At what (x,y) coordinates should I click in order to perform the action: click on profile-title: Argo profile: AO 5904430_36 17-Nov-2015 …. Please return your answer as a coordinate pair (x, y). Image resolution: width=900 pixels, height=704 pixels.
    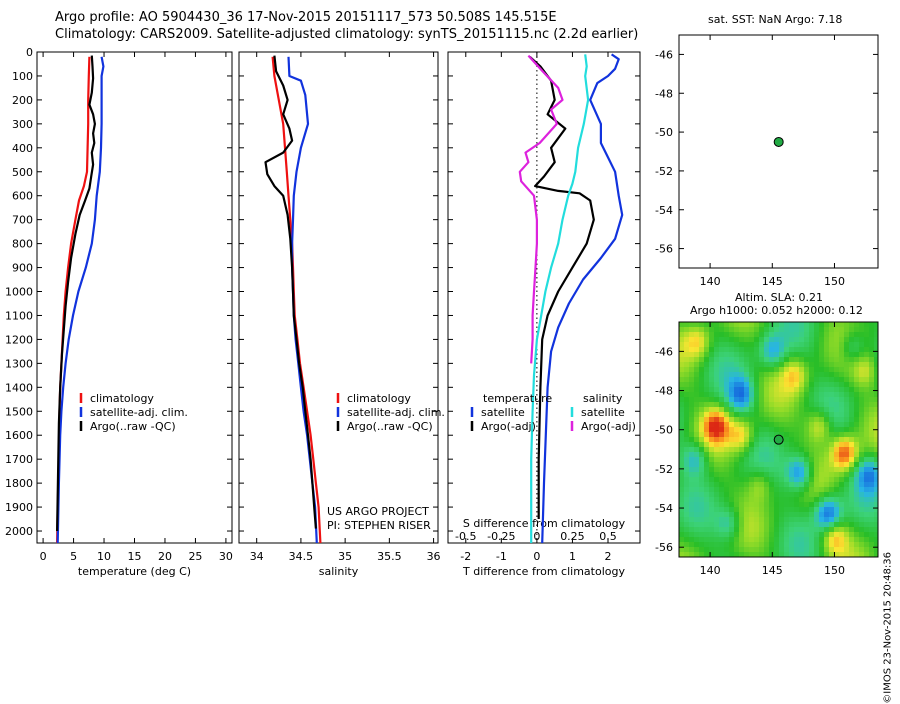
    Looking at the image, I should click on (306, 17).